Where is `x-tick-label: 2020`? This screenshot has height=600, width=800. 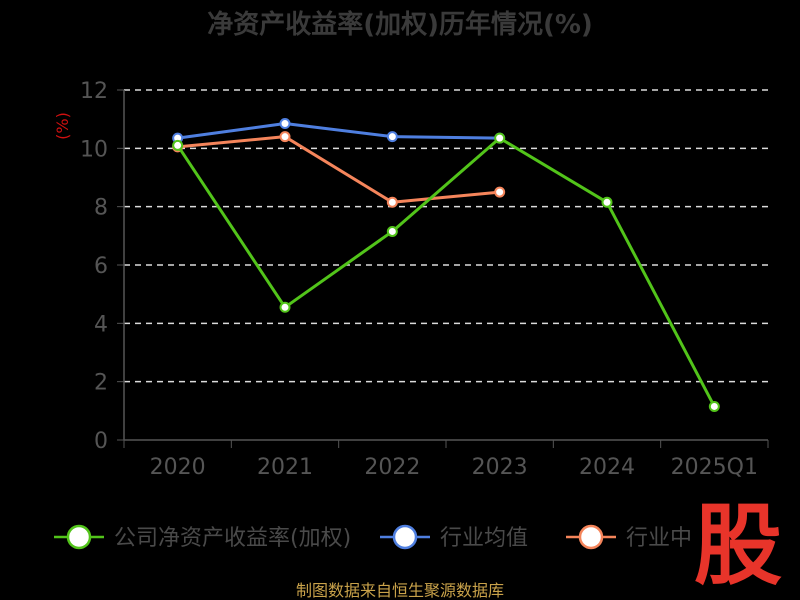
x-tick-label: 2020 is located at coordinates (178, 467).